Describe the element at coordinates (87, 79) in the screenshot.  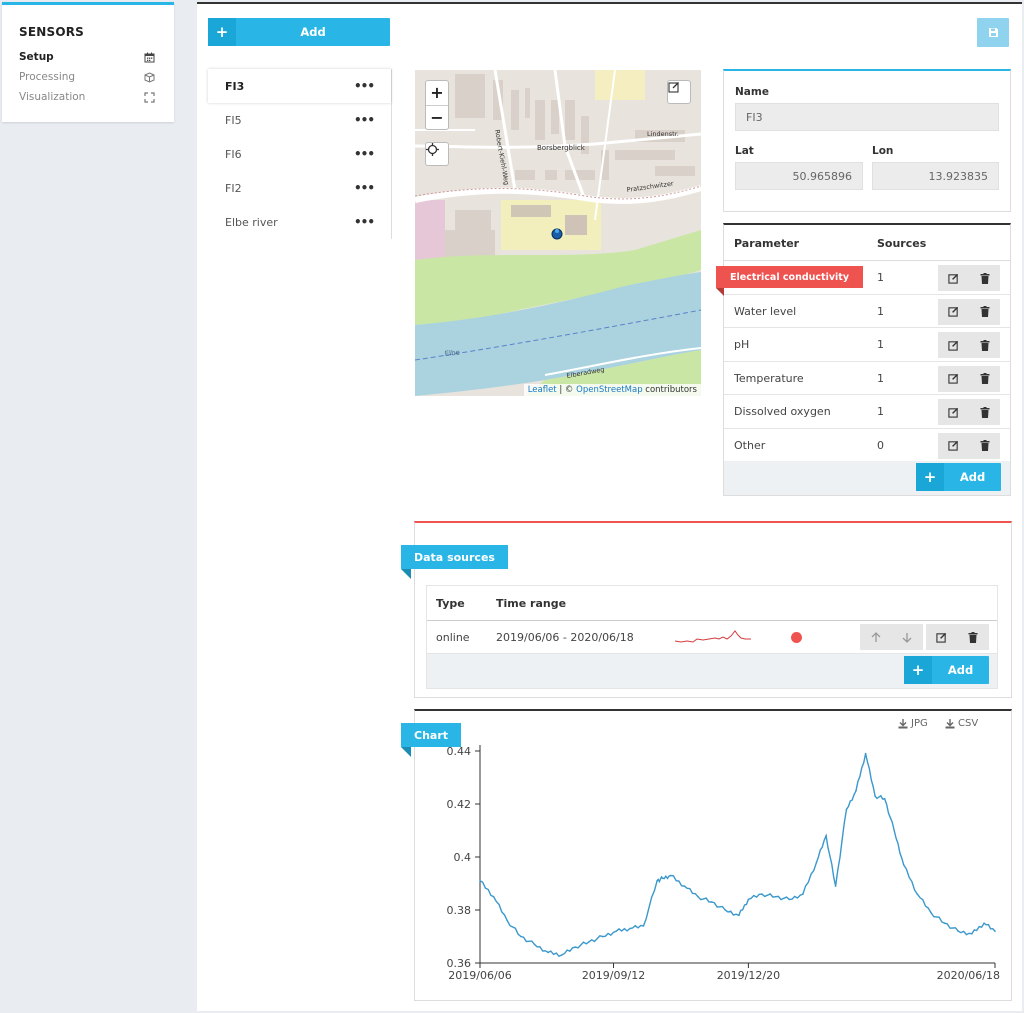
I see `nav-item-processing: Processing` at that location.